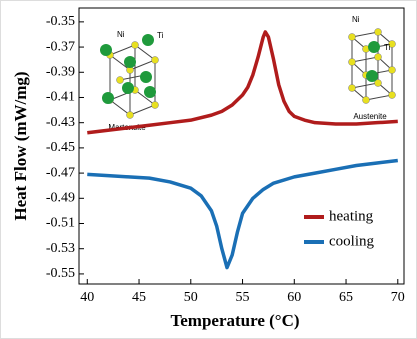 The image size is (417, 339). I want to click on y-tick-label: -0.39, so click(60, 71).